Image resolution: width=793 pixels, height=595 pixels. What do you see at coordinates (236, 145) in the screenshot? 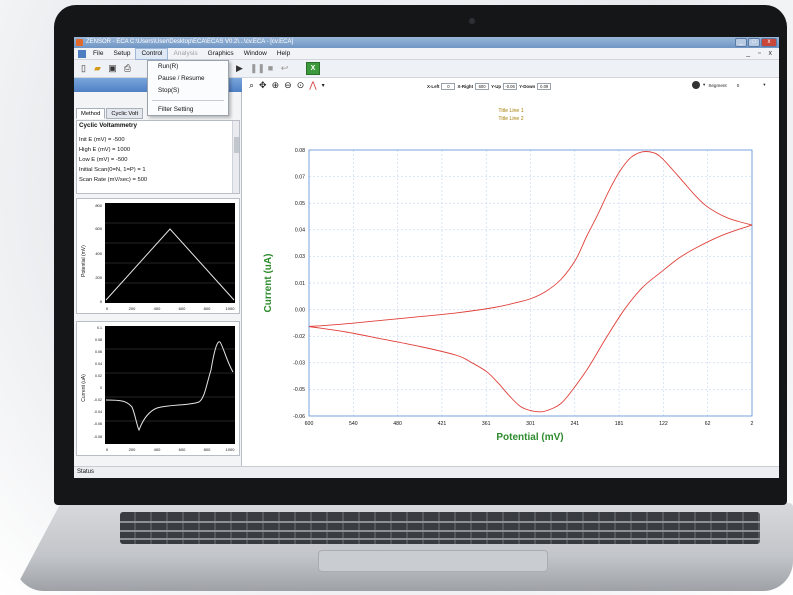
I see `scrollbar-thumb` at bounding box center [236, 145].